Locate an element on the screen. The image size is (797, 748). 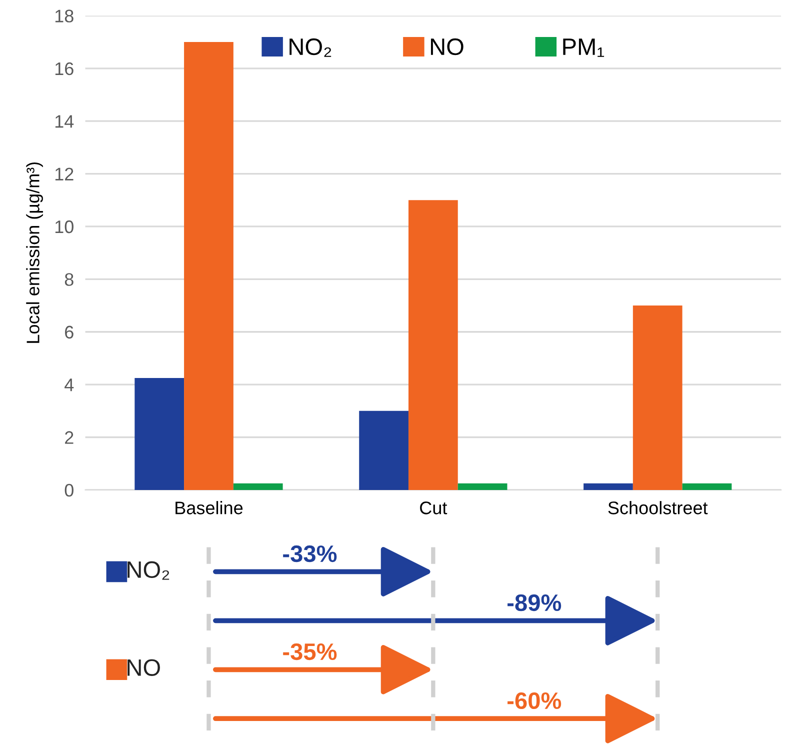
y-tick-label: 16 is located at coordinates (64, 69).